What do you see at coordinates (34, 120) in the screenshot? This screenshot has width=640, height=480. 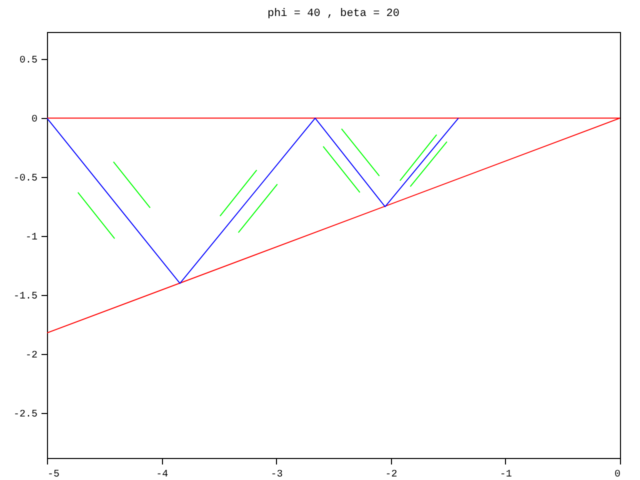 I see `y-tick-label: 0` at bounding box center [34, 120].